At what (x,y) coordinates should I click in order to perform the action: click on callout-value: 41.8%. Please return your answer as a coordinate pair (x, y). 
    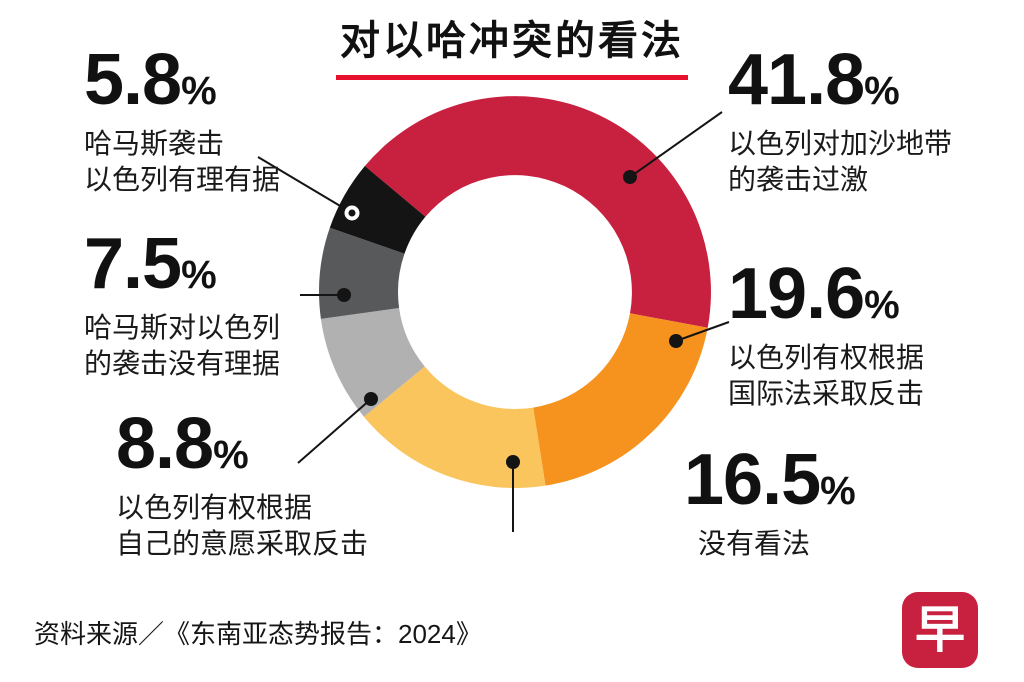
    Looking at the image, I should click on (840, 80).